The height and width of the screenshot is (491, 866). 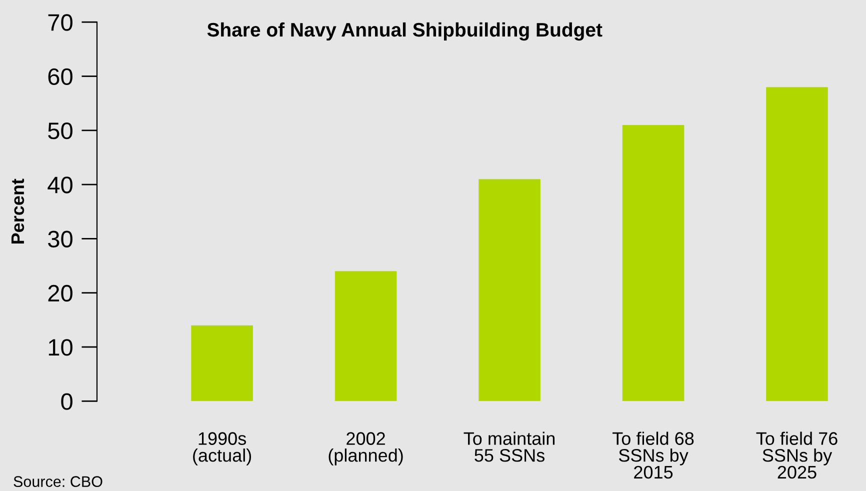 I want to click on source-note: Source: CBO, so click(x=58, y=481).